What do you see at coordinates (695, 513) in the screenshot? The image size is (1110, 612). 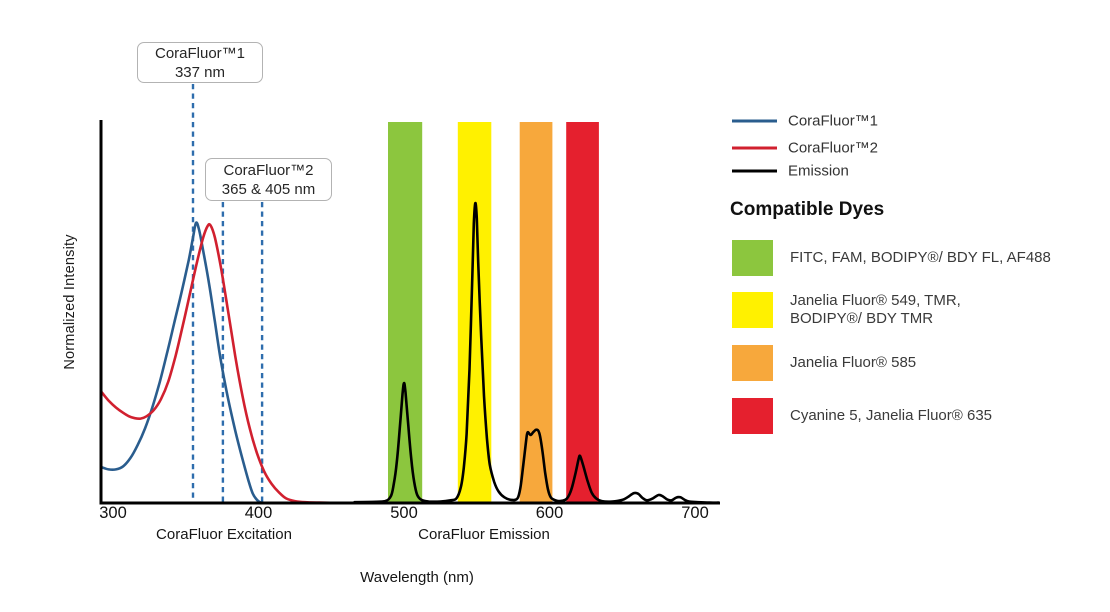 I see `x-tick-label-700: 700` at bounding box center [695, 513].